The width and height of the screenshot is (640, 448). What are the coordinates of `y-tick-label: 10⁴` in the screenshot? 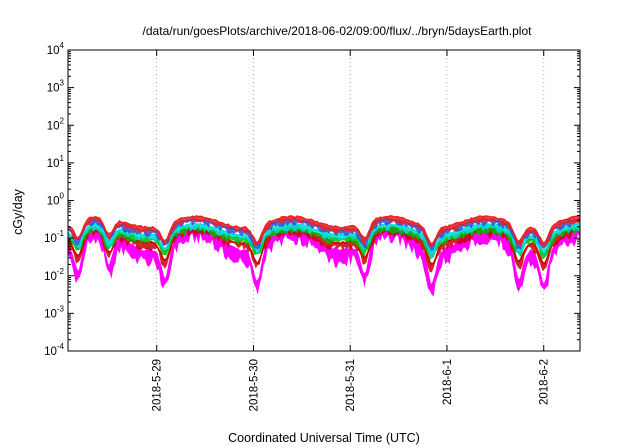 It's located at (56, 49).